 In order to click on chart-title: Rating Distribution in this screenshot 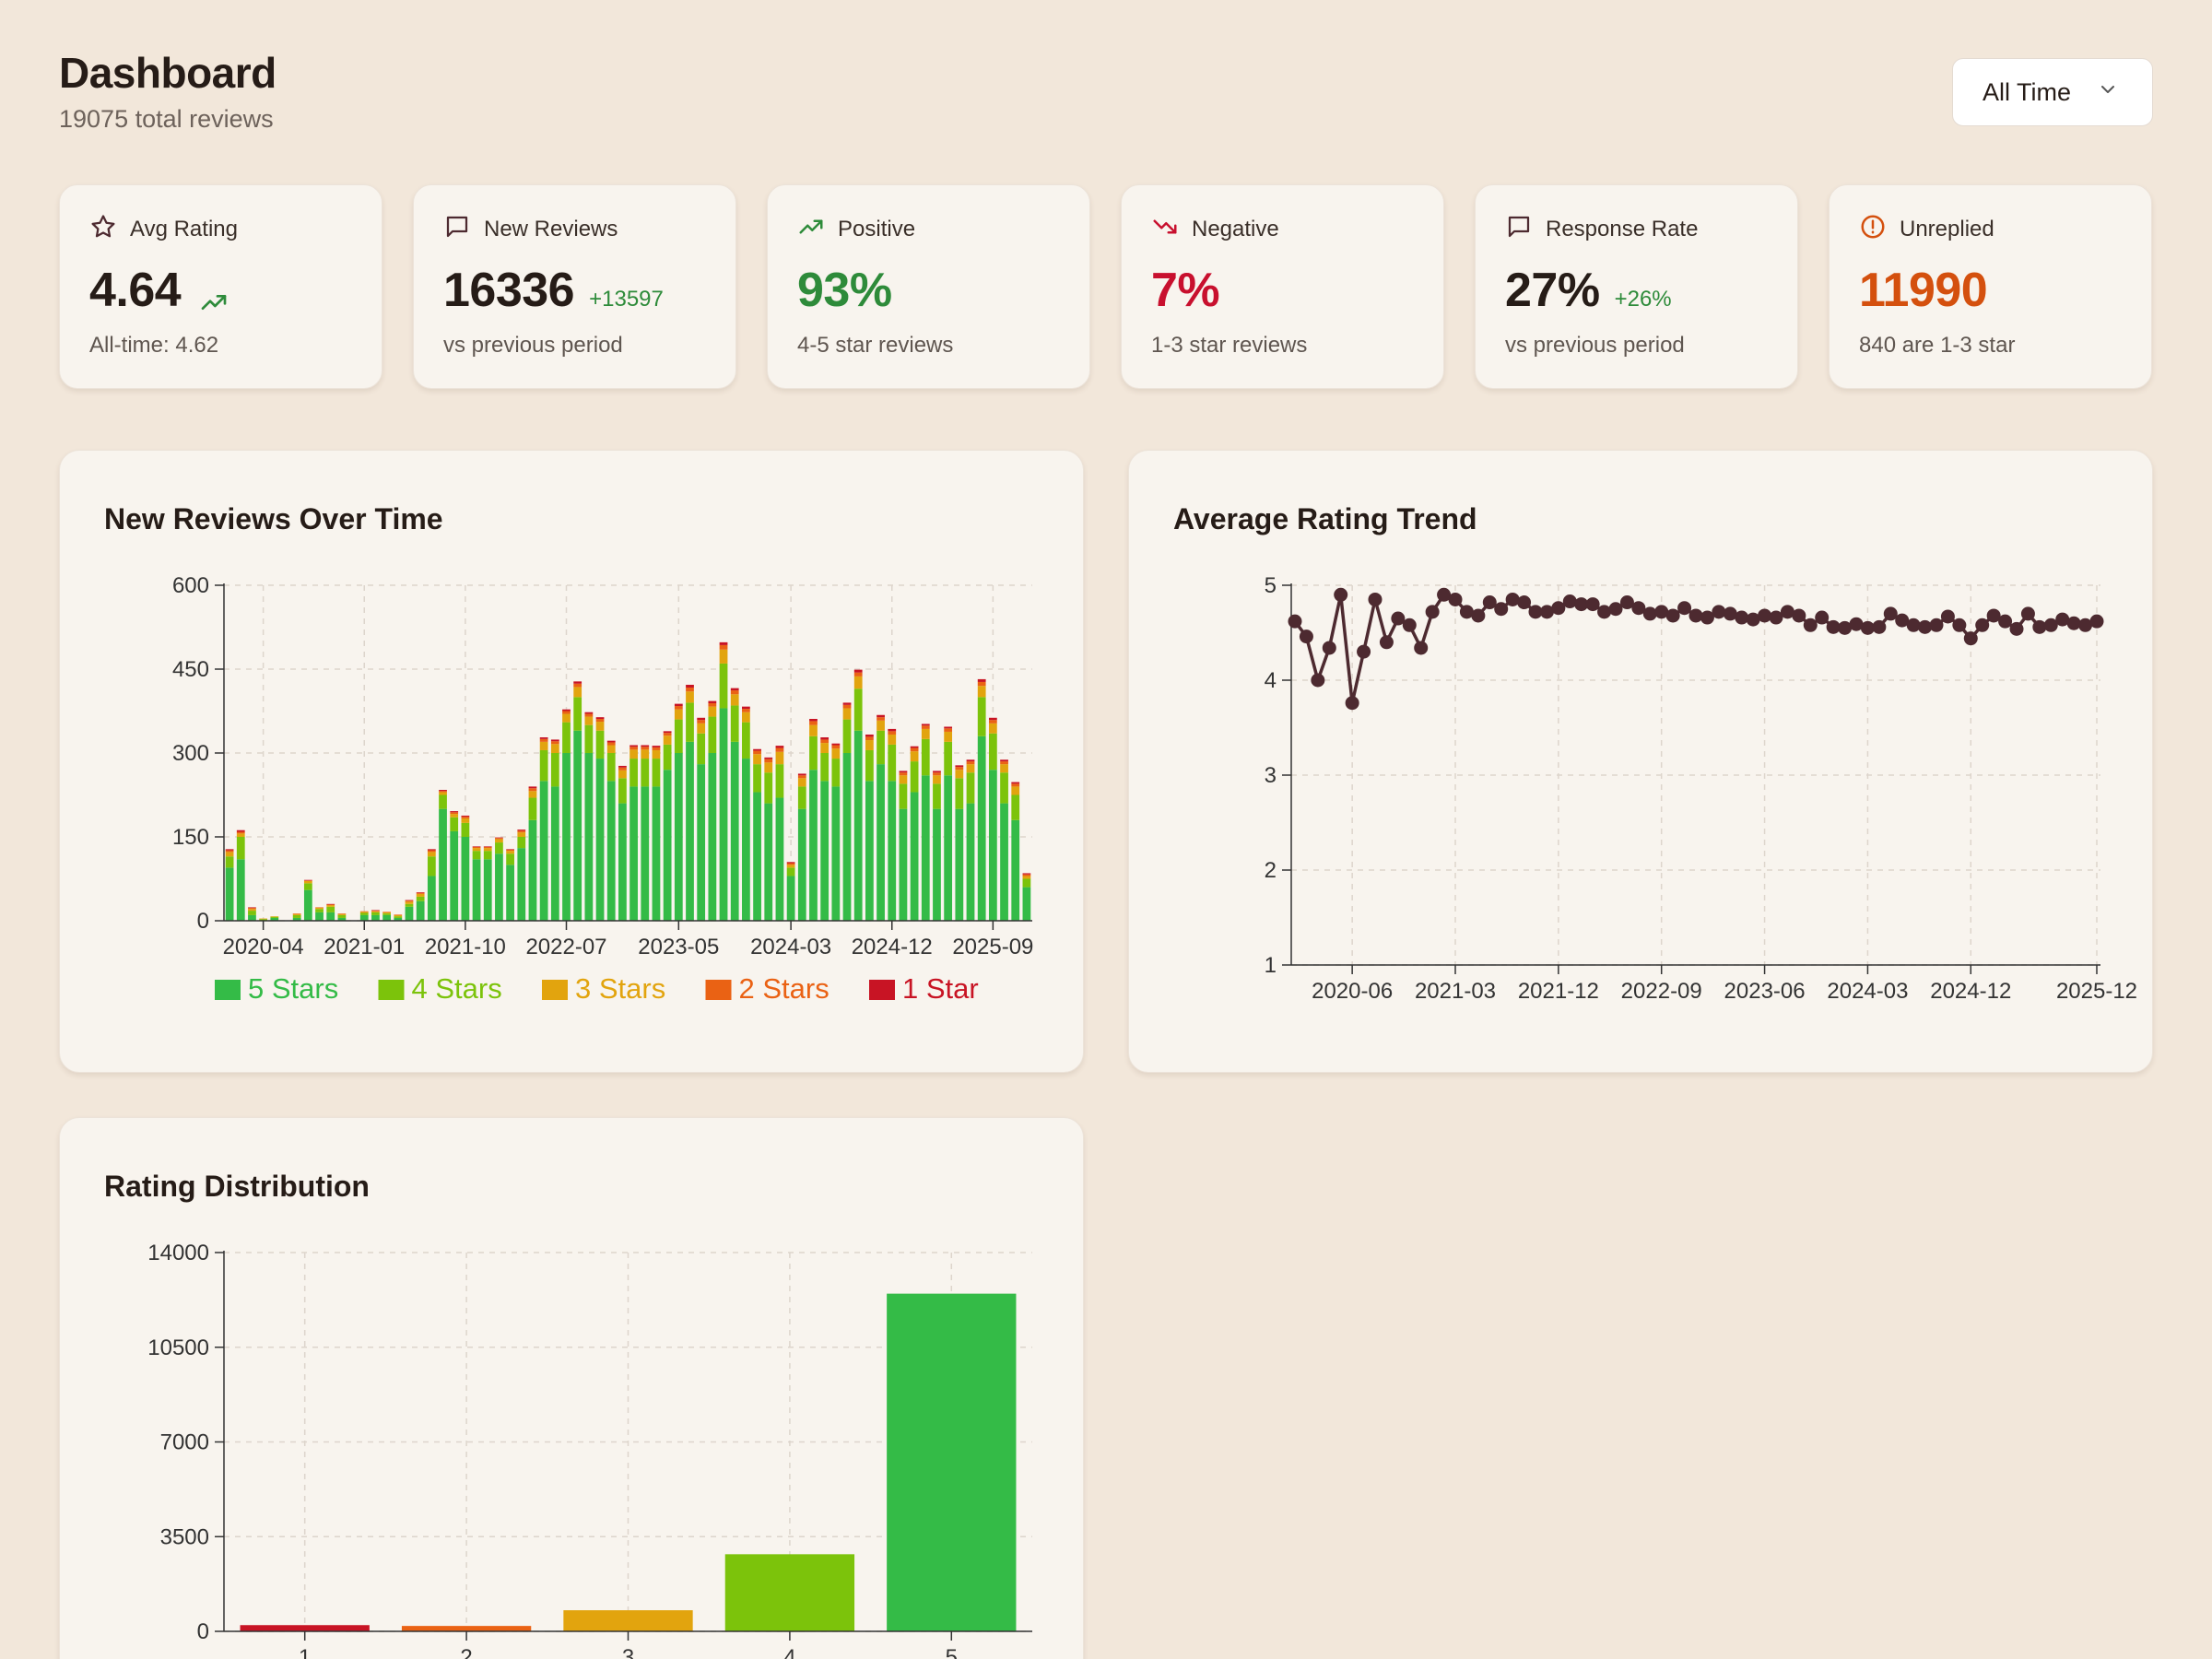, I will do `click(237, 1186)`.